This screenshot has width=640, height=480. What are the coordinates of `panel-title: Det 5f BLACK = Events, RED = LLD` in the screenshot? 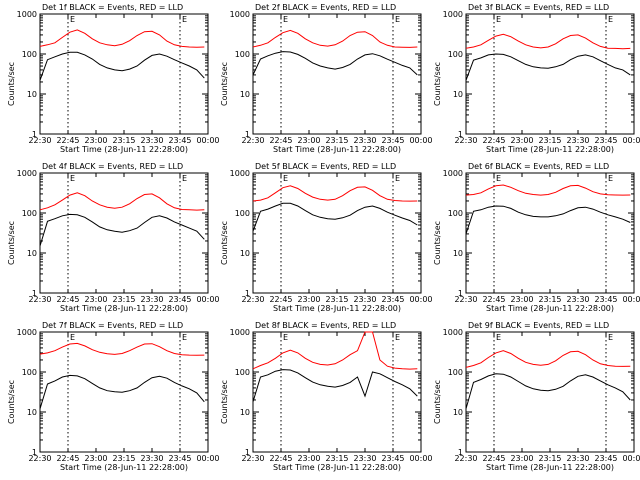 It's located at (325, 166).